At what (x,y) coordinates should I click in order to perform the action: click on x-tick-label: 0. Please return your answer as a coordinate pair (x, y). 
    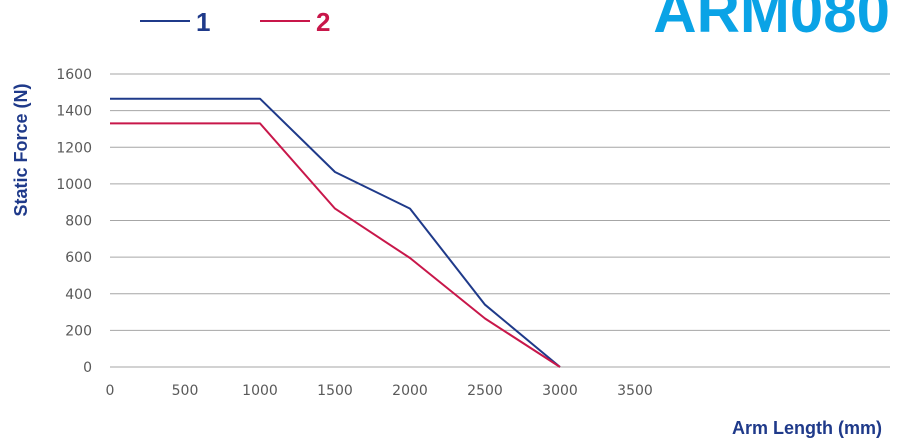
    Looking at the image, I should click on (110, 391).